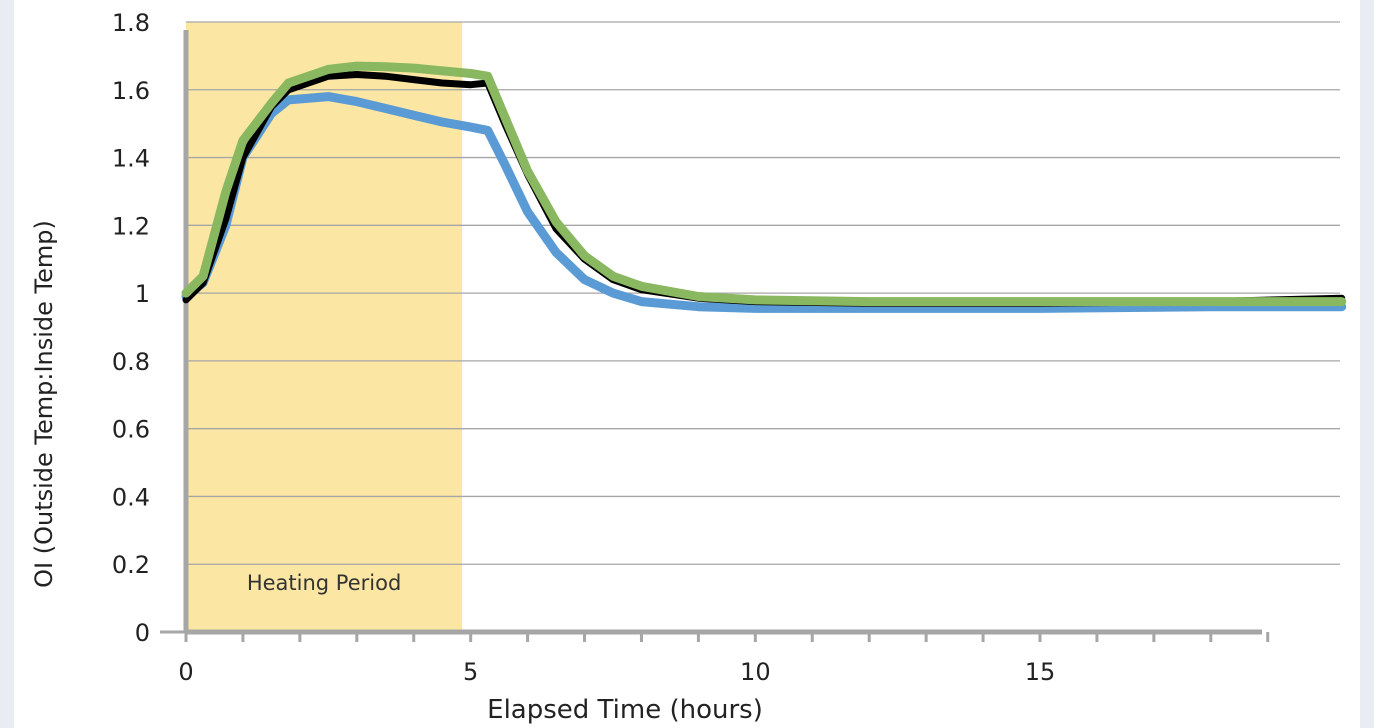 The width and height of the screenshot is (1374, 728). I want to click on y-tick-label: 1.2, so click(131, 226).